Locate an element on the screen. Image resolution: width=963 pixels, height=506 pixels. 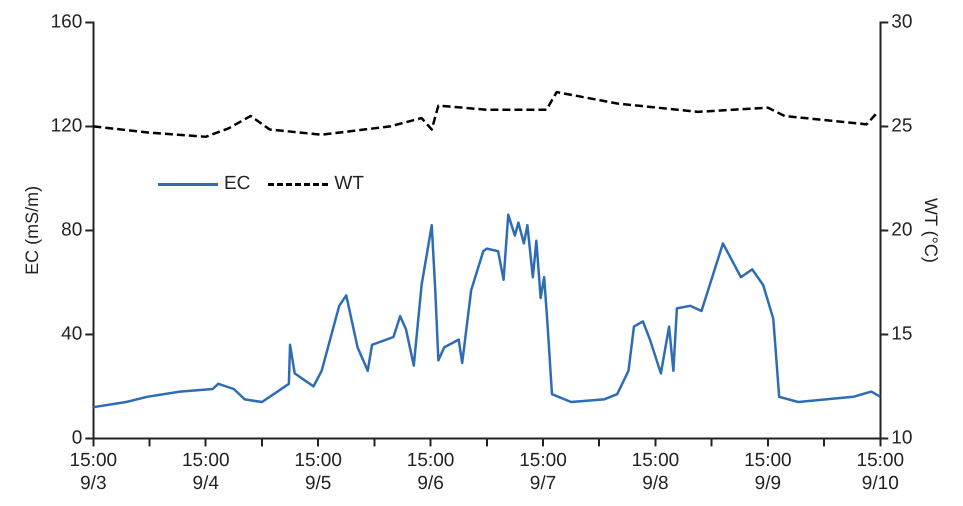
y2-tick-label: 25 is located at coordinates (901, 126).